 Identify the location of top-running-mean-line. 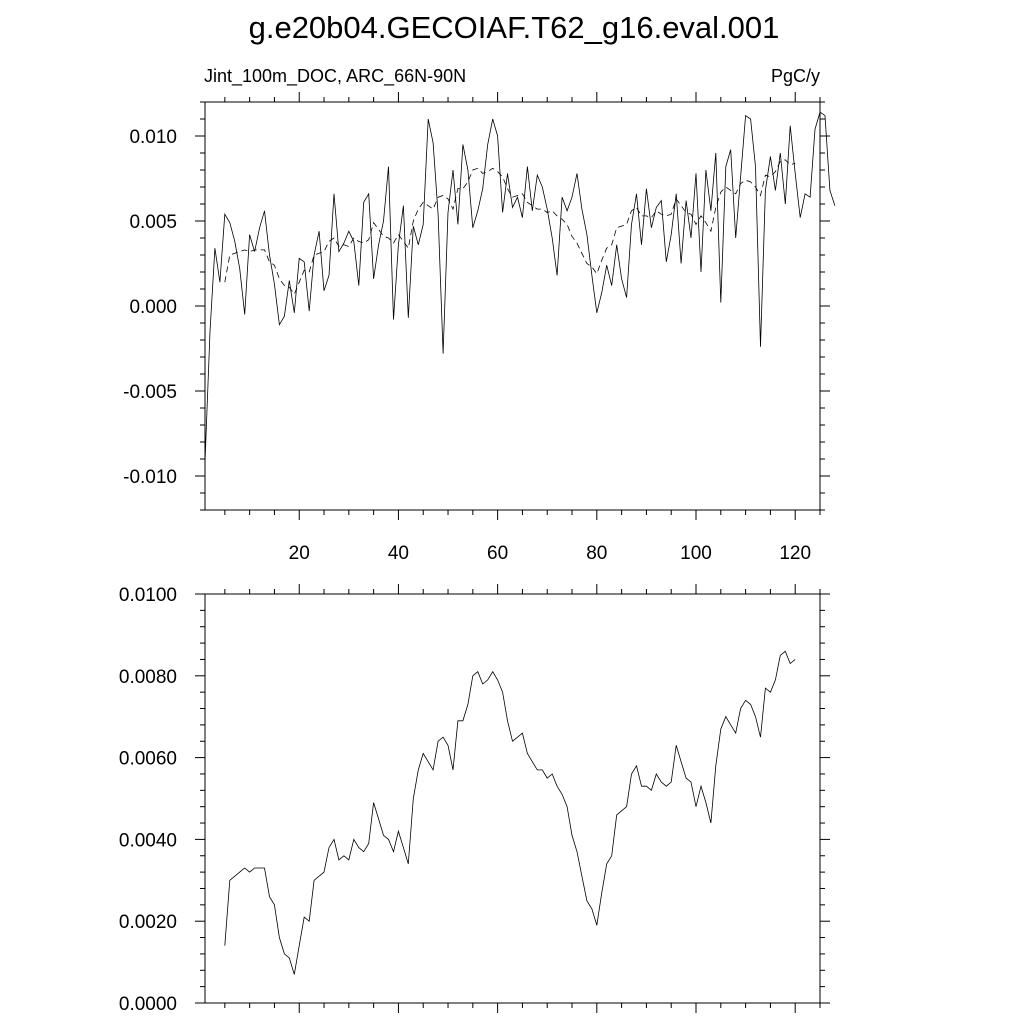
(510, 227).